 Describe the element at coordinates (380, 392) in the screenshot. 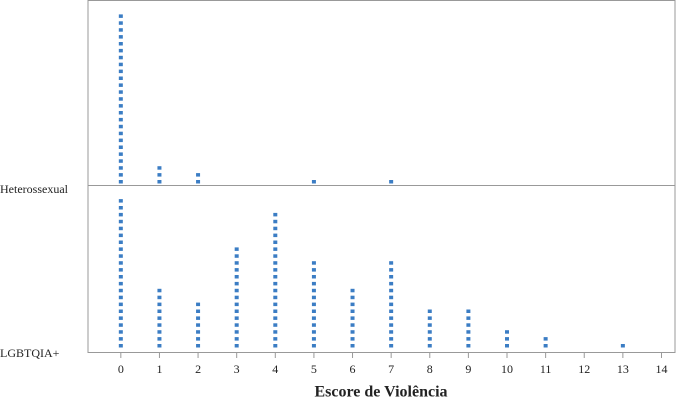

I see `x-axis-title: Escore de Violência` at that location.